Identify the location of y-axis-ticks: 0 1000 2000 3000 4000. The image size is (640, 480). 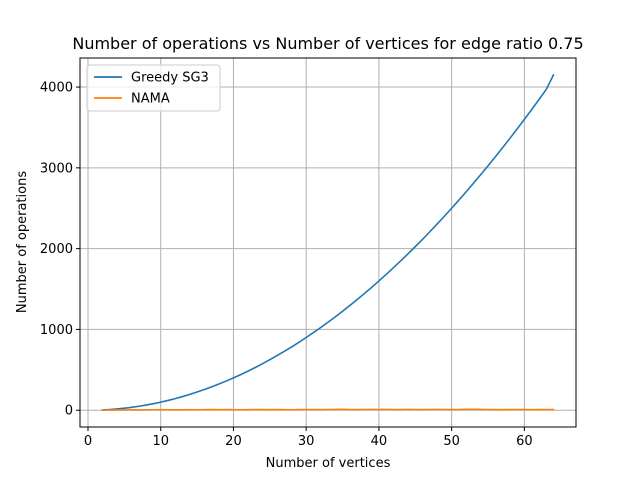
(60, 250).